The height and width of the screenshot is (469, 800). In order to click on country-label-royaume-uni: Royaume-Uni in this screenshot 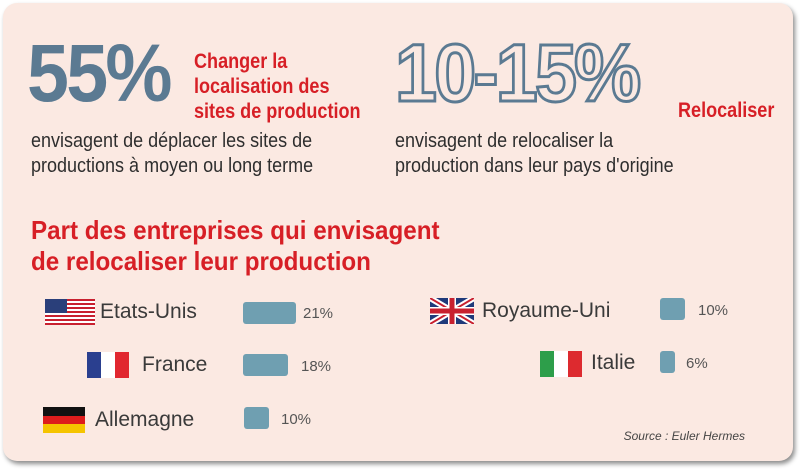, I will do `click(546, 310)`.